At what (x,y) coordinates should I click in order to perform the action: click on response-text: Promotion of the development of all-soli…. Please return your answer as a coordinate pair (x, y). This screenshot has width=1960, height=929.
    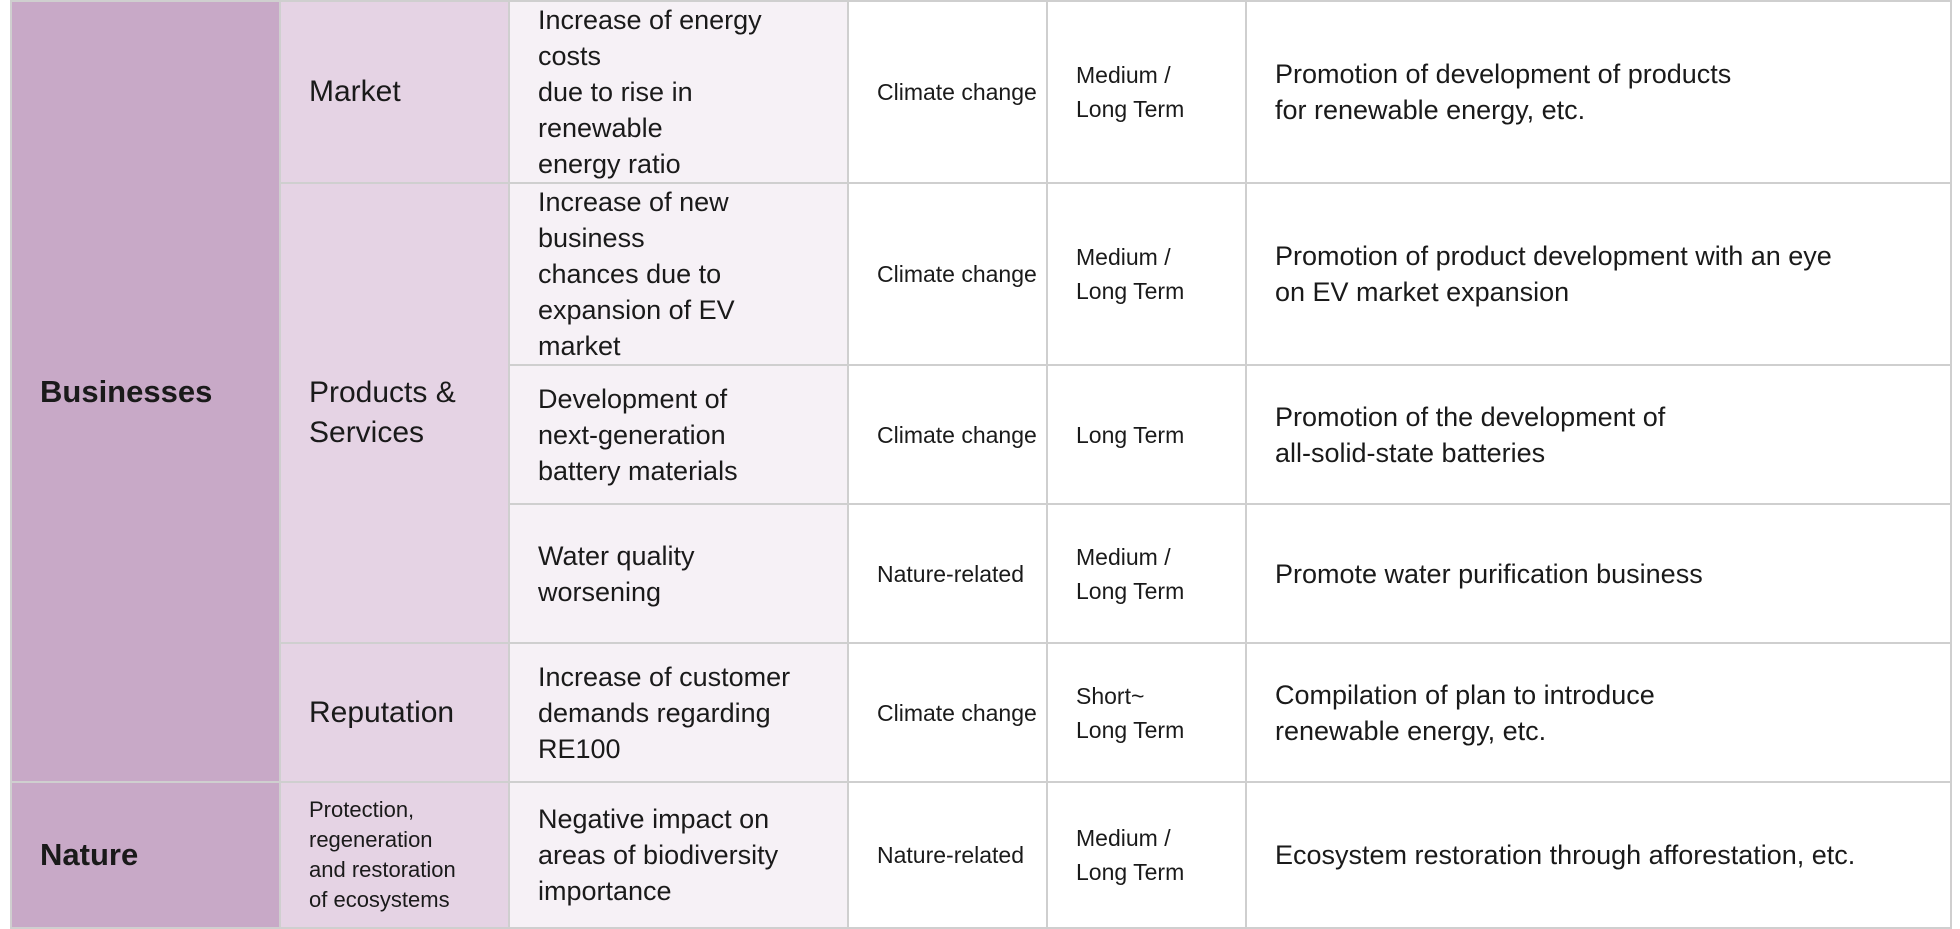
    Looking at the image, I should click on (1470, 434).